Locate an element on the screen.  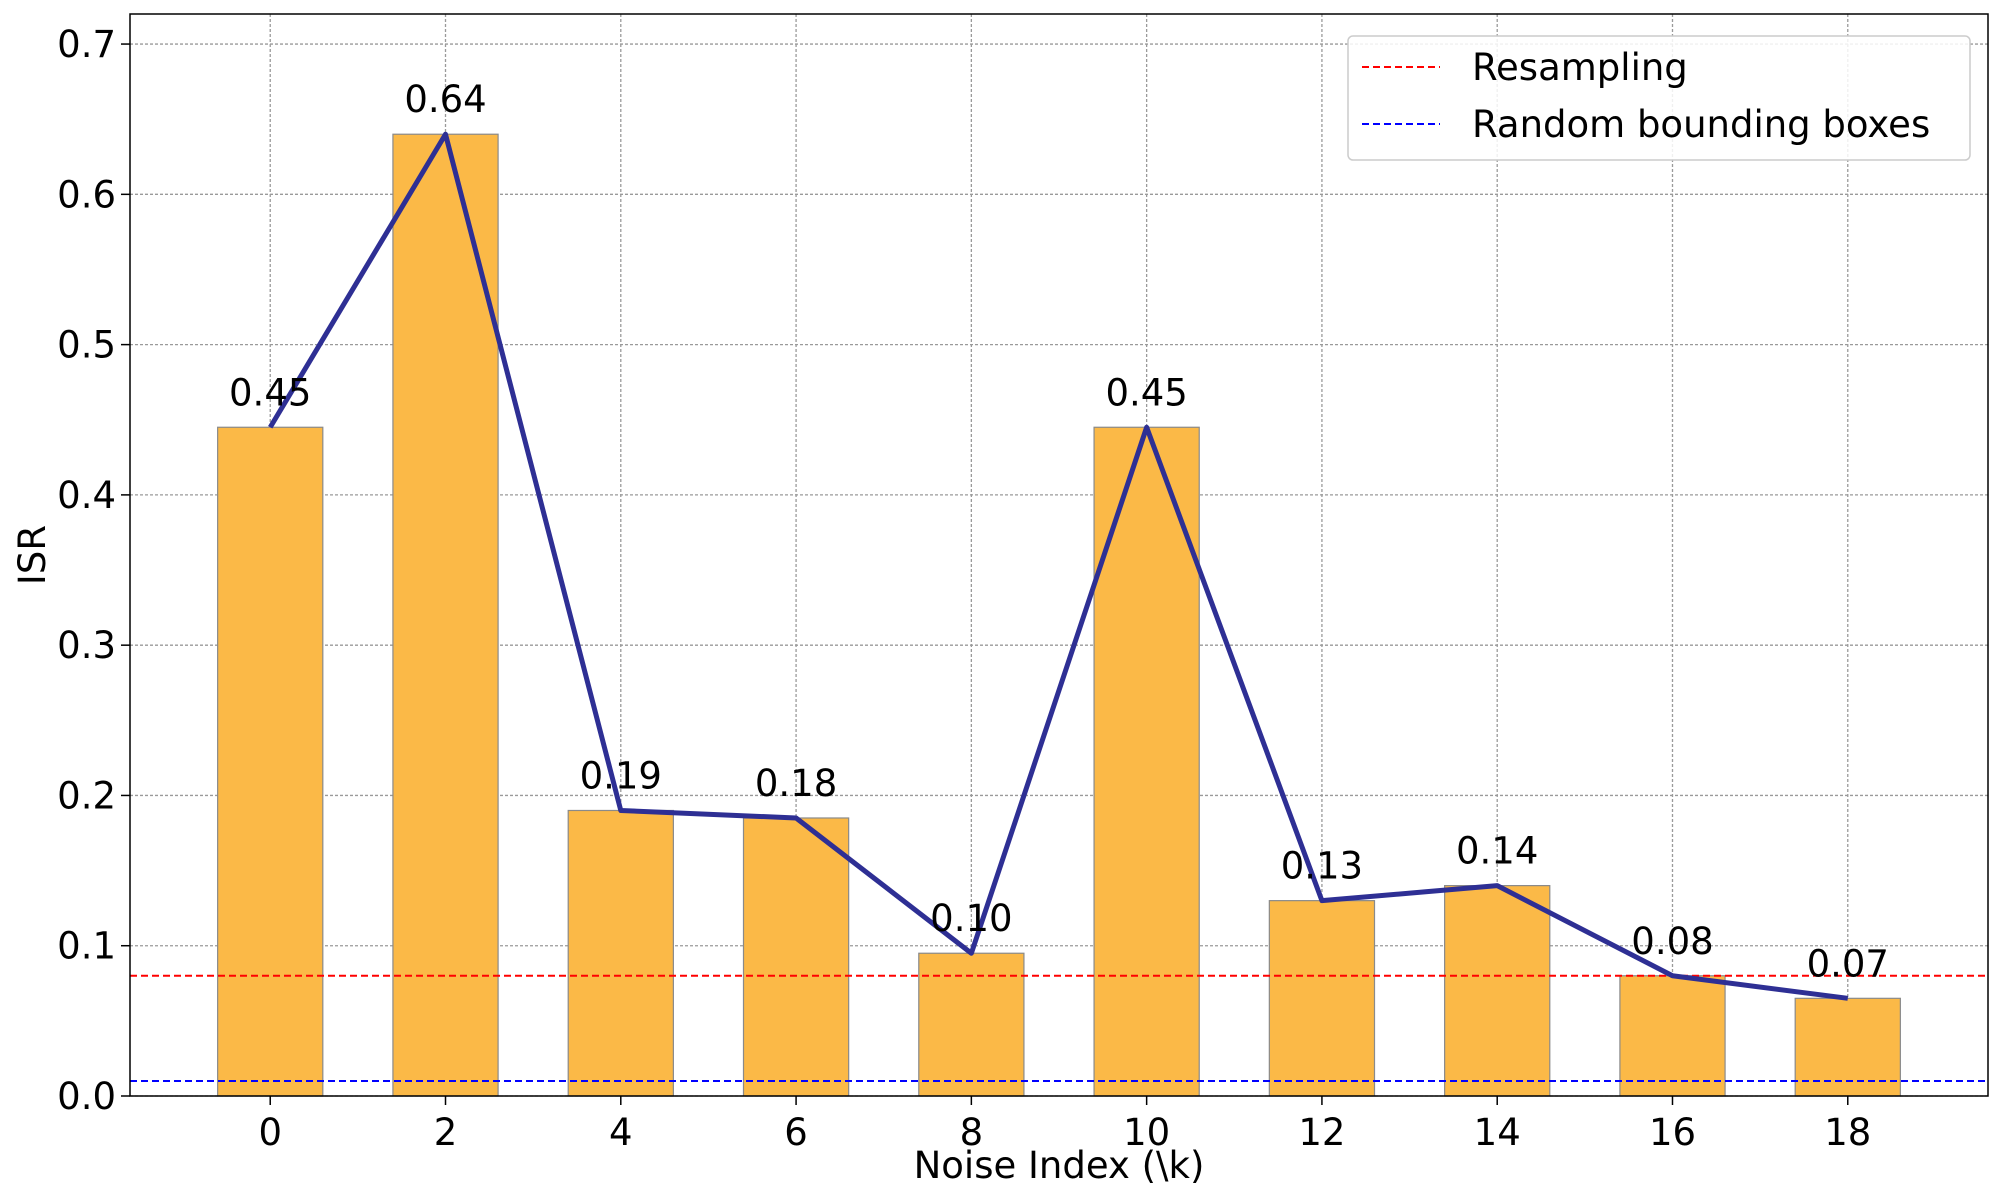
x-tick-label-4: 4 is located at coordinates (621, 1132).